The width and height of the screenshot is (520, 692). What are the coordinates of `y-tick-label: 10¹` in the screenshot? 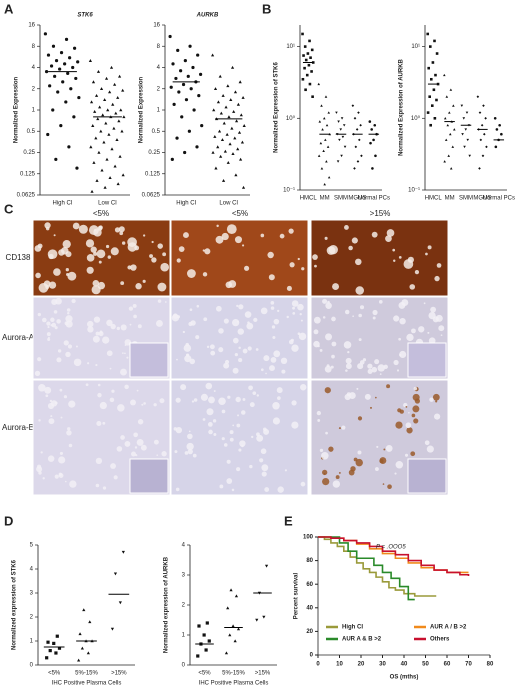 It's located at (290, 47).